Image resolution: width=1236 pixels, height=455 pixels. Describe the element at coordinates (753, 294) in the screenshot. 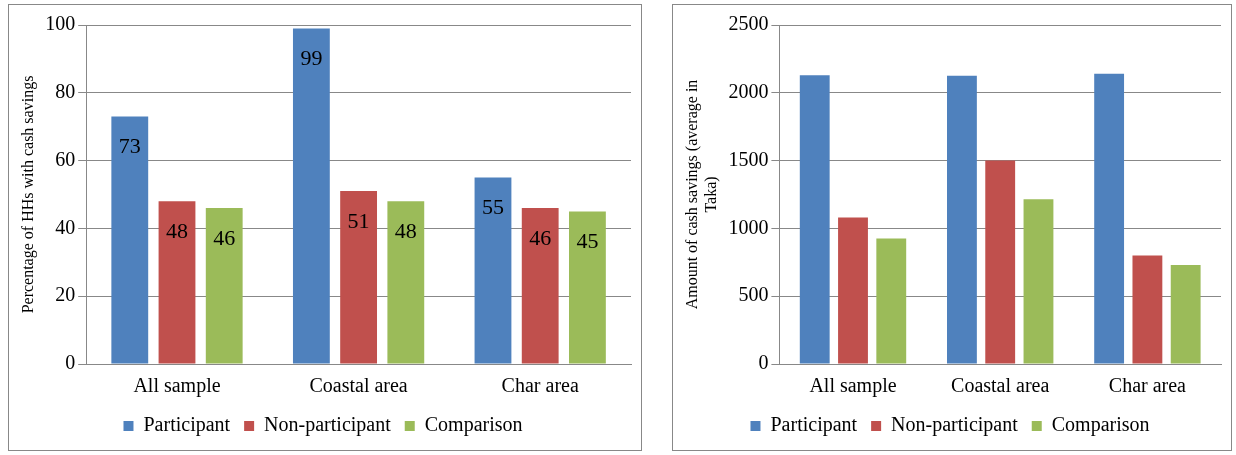

I see `y-tick-label: 500` at that location.